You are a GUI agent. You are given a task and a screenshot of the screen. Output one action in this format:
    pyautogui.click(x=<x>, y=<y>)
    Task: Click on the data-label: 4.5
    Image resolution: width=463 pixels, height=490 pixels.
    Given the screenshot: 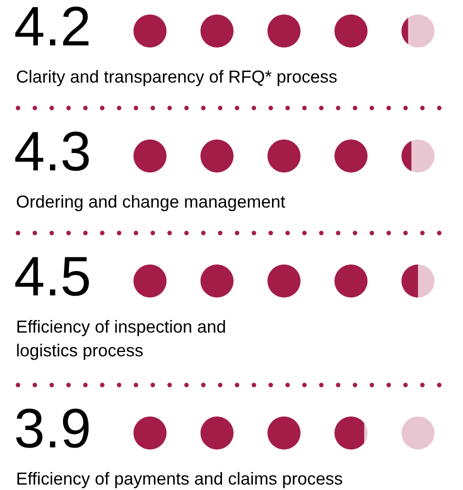 What is the action you would take?
    pyautogui.click(x=52, y=276)
    